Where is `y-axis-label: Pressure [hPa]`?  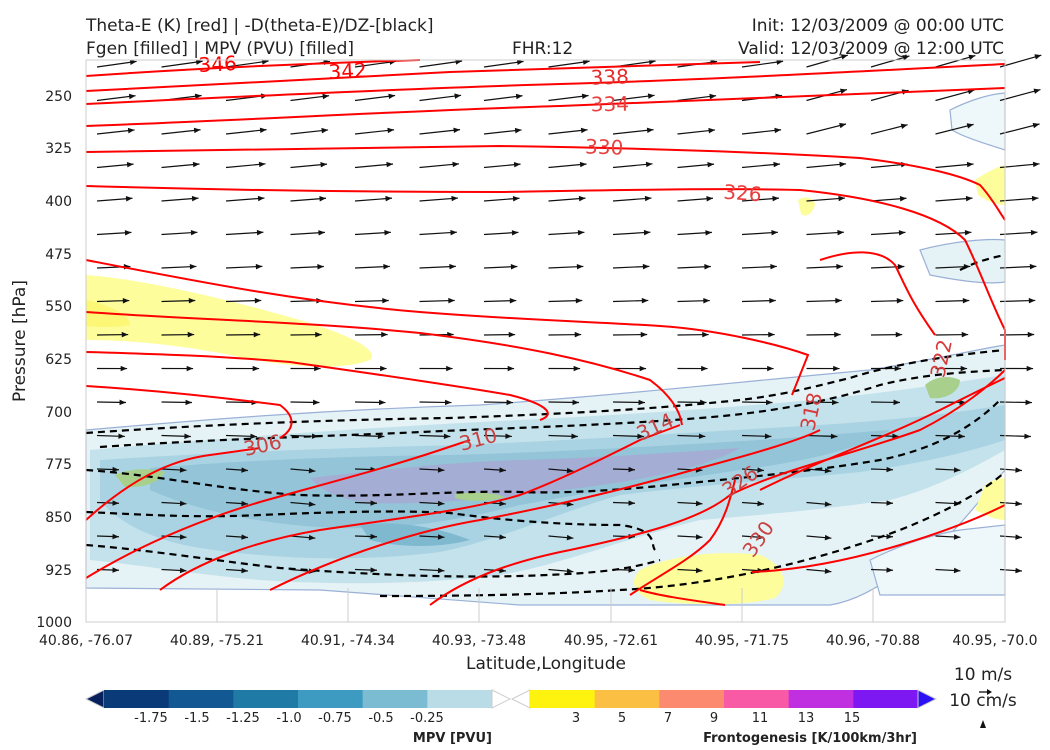 y-axis-label: Pressure [hPa] is located at coordinates (20, 341).